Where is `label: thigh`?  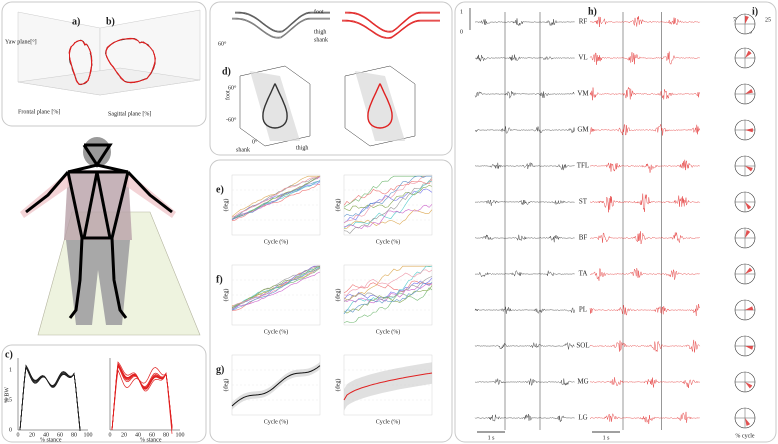
label: thigh is located at coordinates (320, 32).